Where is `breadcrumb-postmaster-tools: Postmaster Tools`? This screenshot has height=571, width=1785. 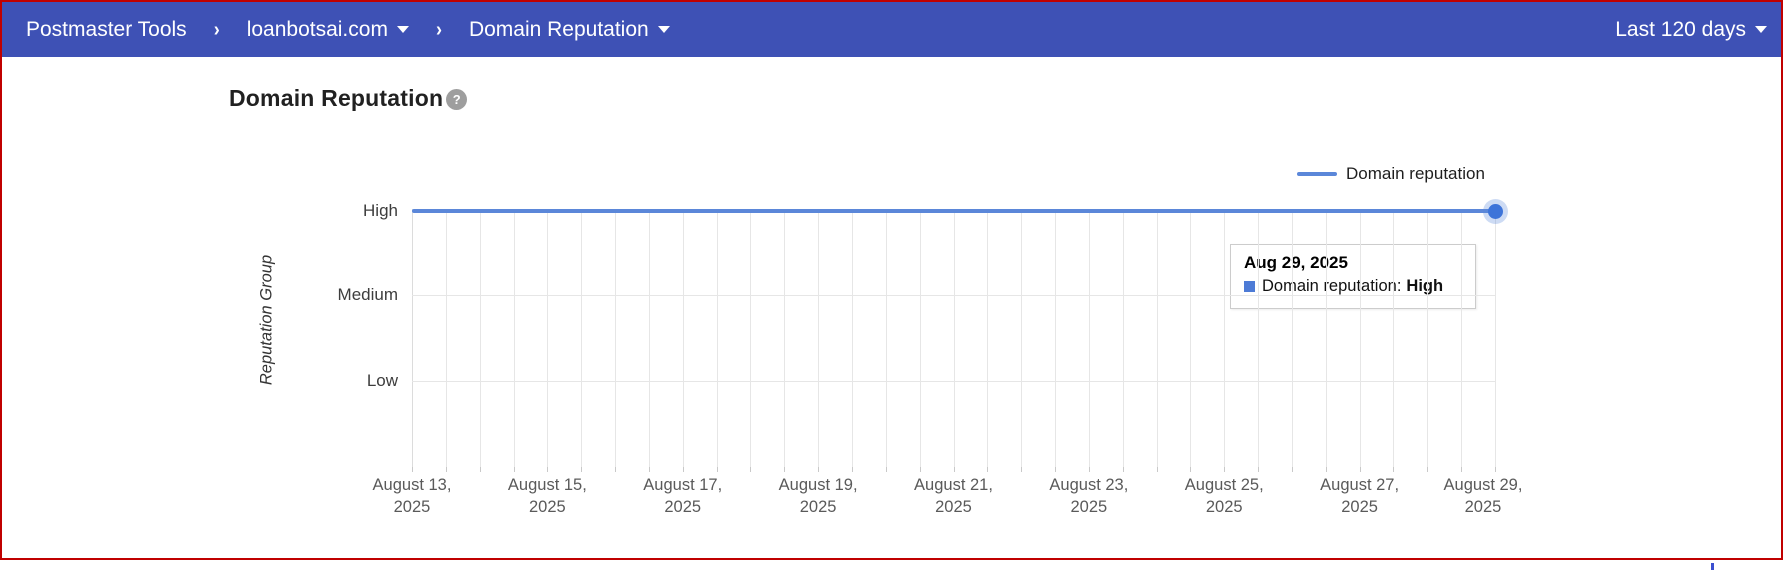
breadcrumb-postmaster-tools: Postmaster Tools is located at coordinates (106, 30).